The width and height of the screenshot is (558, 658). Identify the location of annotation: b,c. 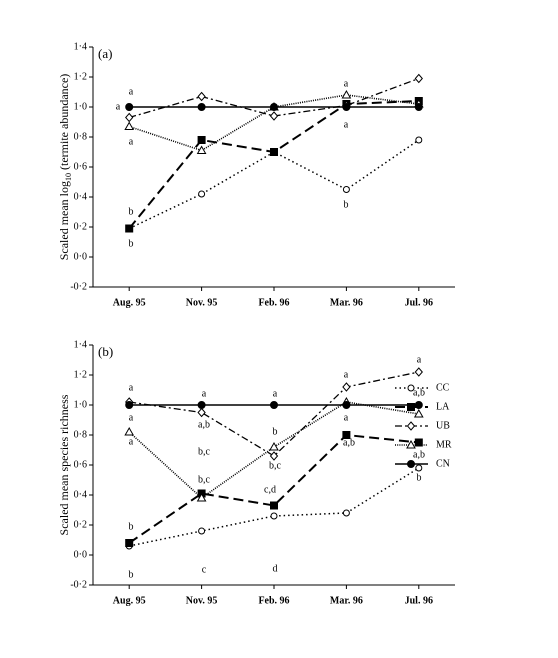
(275, 465).